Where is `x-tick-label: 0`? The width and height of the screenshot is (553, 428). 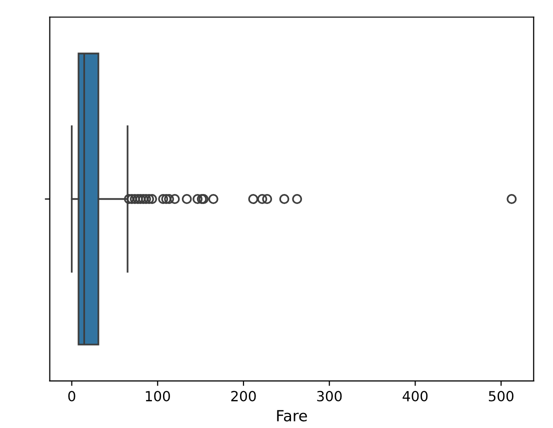 x-tick-label: 0 is located at coordinates (72, 396).